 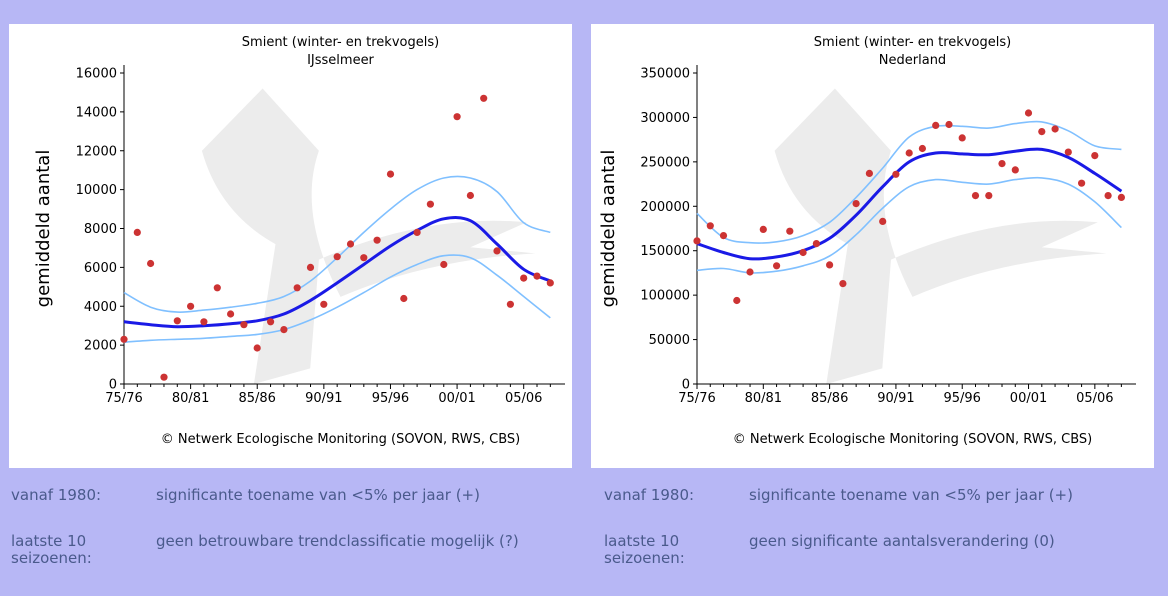 What do you see at coordinates (902, 541) in the screenshot?
I see `trend-value: geen significante aantalsverandering (0)` at bounding box center [902, 541].